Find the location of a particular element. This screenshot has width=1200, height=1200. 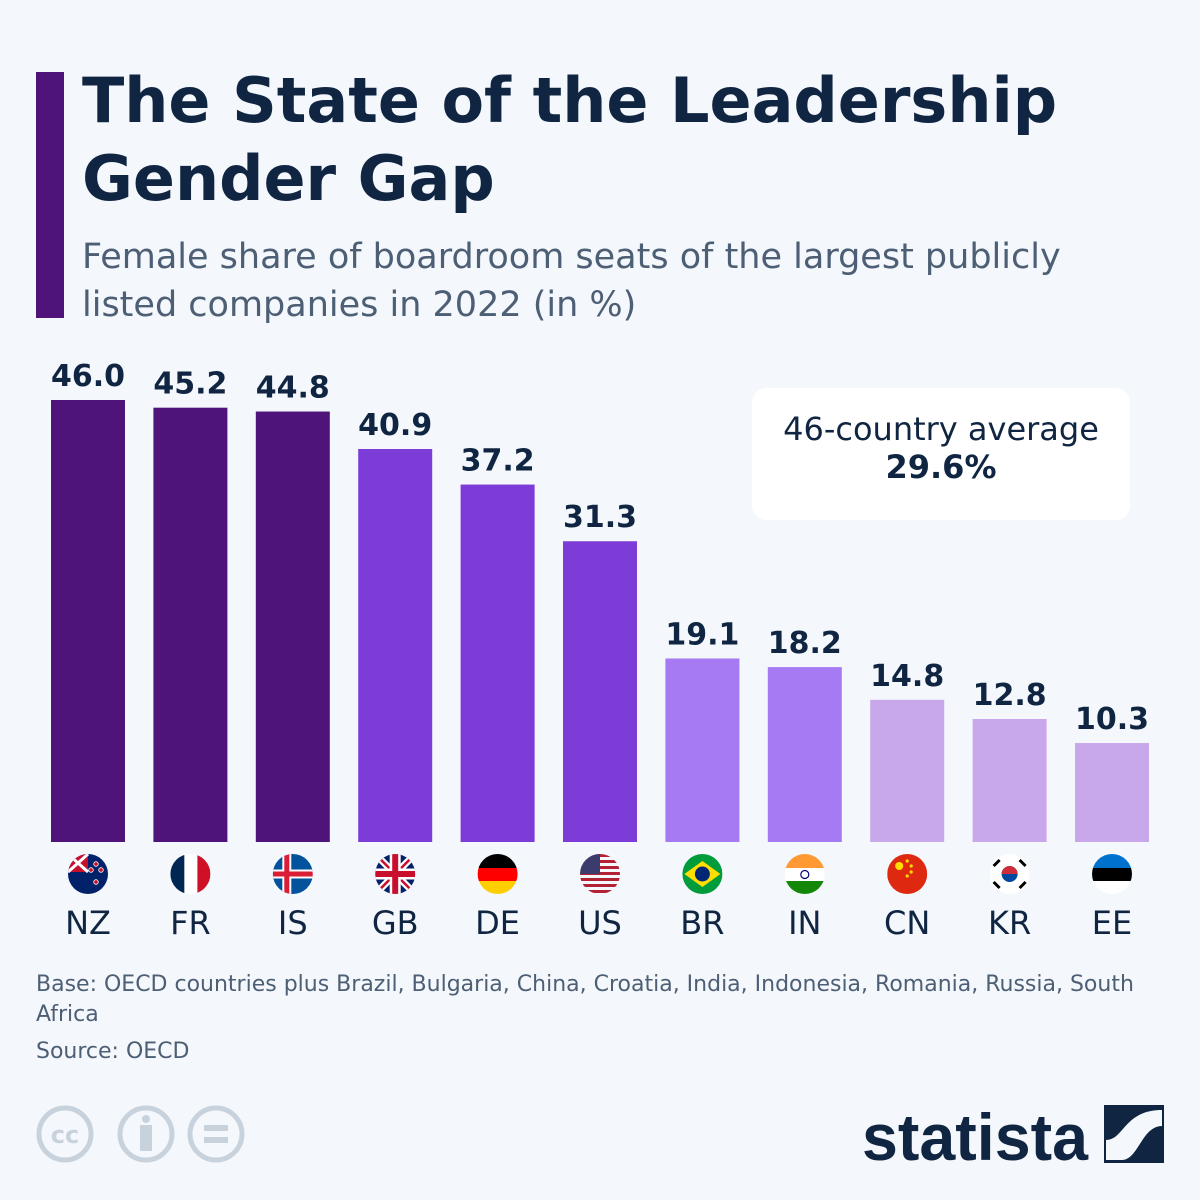

cc-icon is located at coordinates (65, 1134).